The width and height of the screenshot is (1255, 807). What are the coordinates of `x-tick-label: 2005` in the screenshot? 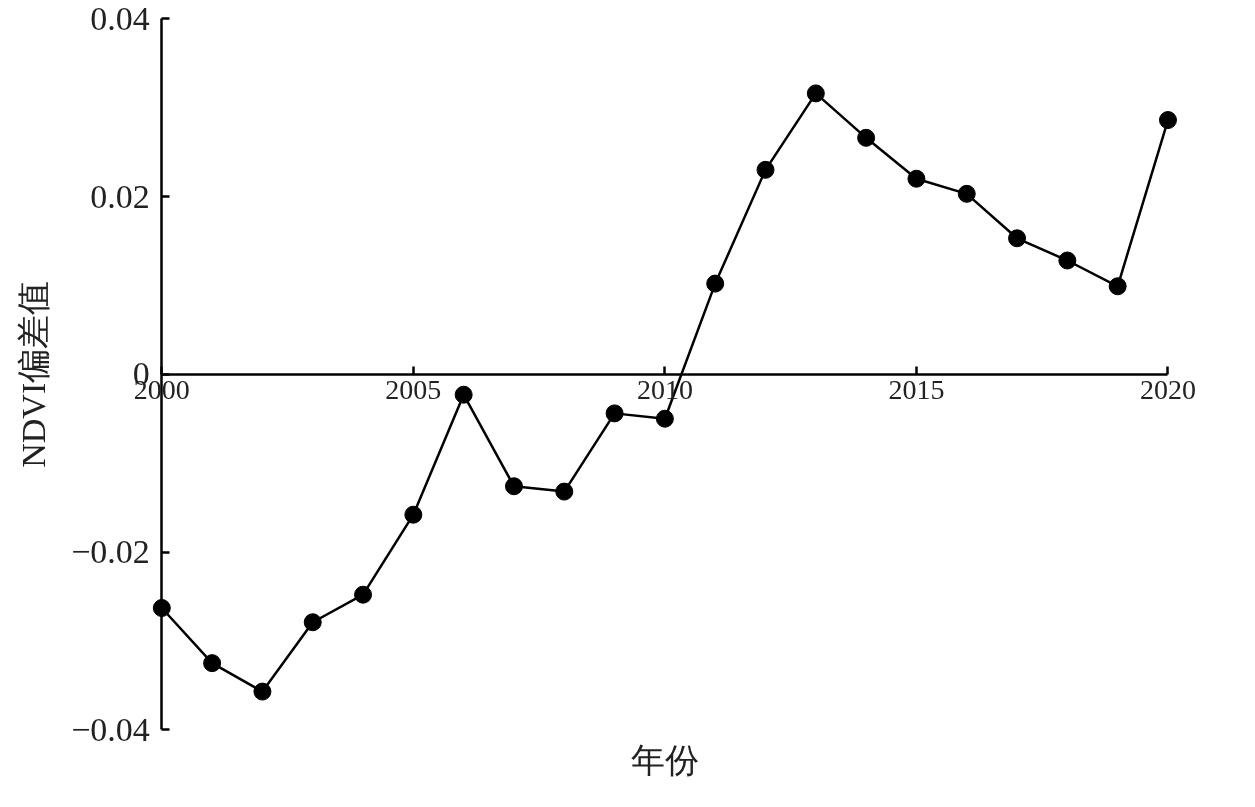 It's located at (413, 390).